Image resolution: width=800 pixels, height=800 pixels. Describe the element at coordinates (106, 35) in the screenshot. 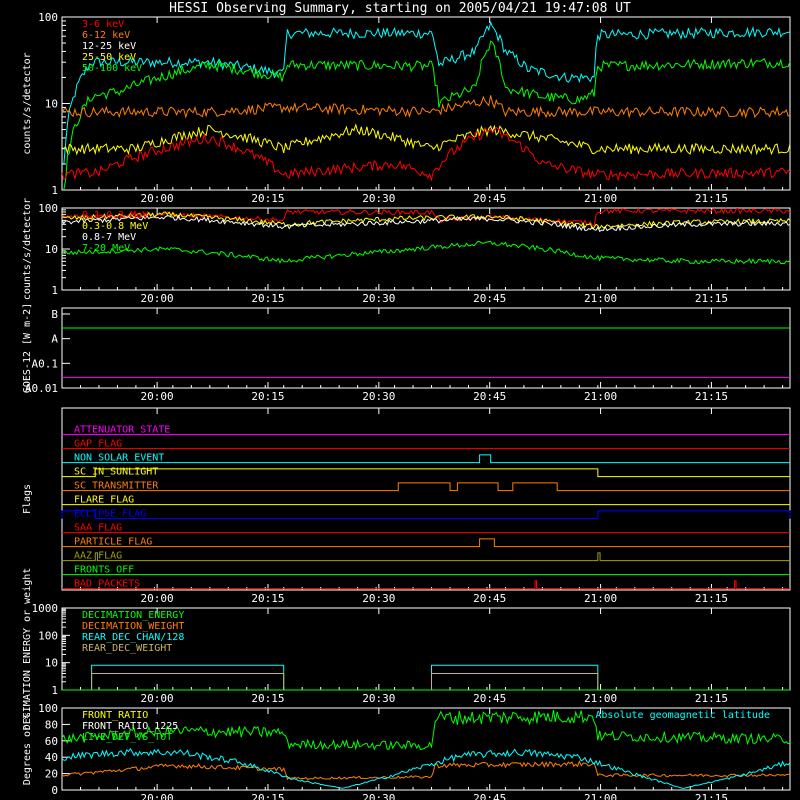

I see `low-energy-legend-entry: 6-12 keV` at that location.